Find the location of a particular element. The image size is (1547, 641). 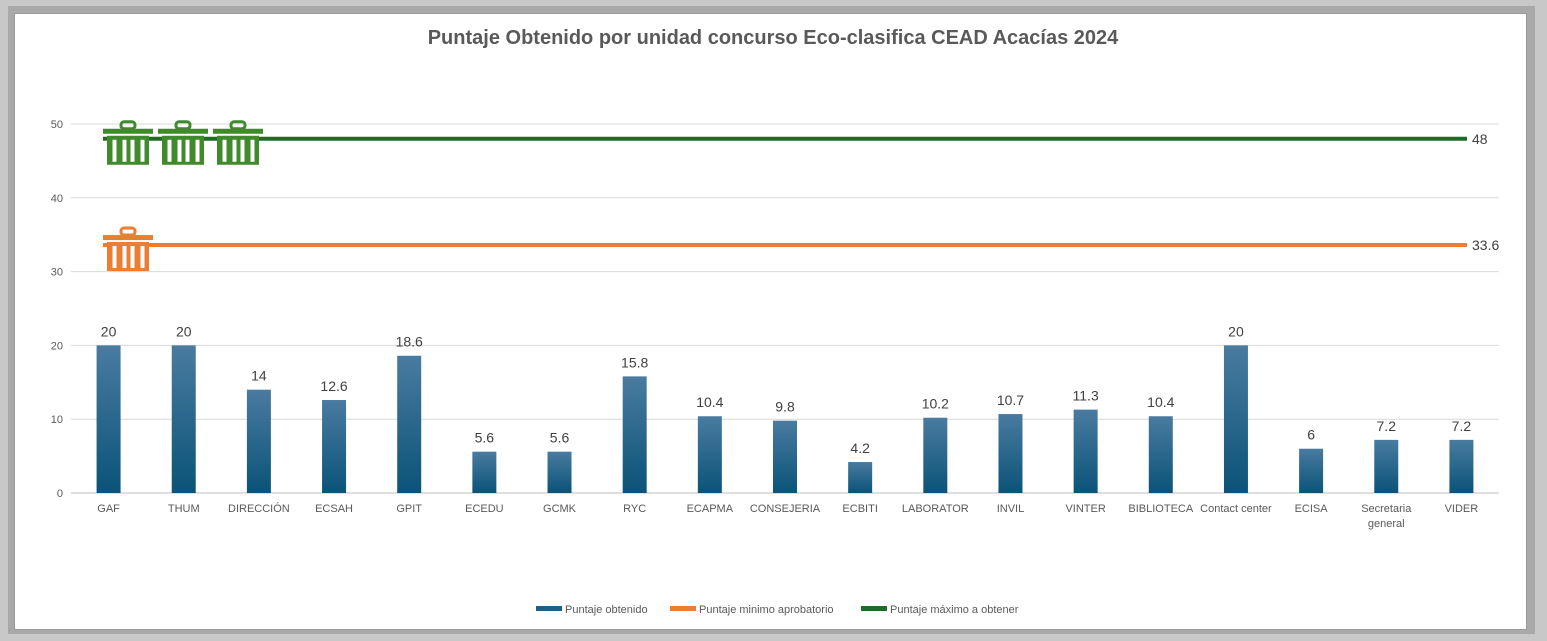

data-label: 4.2 is located at coordinates (860, 448).